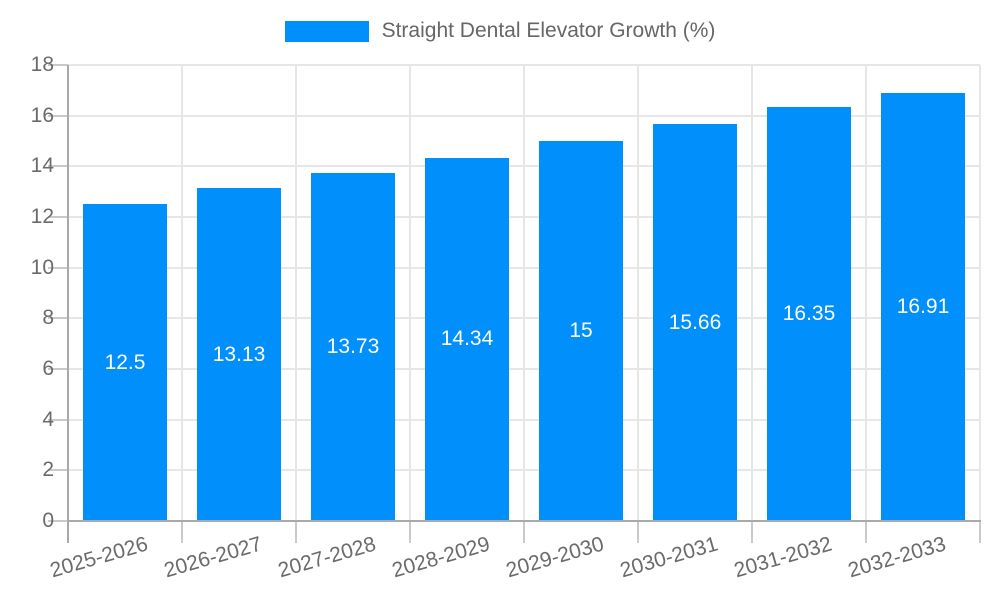  What do you see at coordinates (669, 557) in the screenshot?
I see `x-axis-tick-label: 2030-2031` at bounding box center [669, 557].